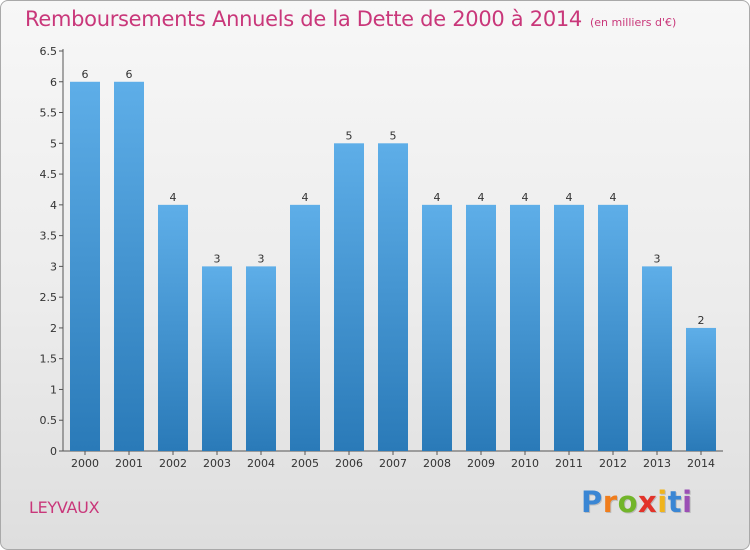  What do you see at coordinates (657, 358) in the screenshot?
I see `bar-2013` at bounding box center [657, 358].